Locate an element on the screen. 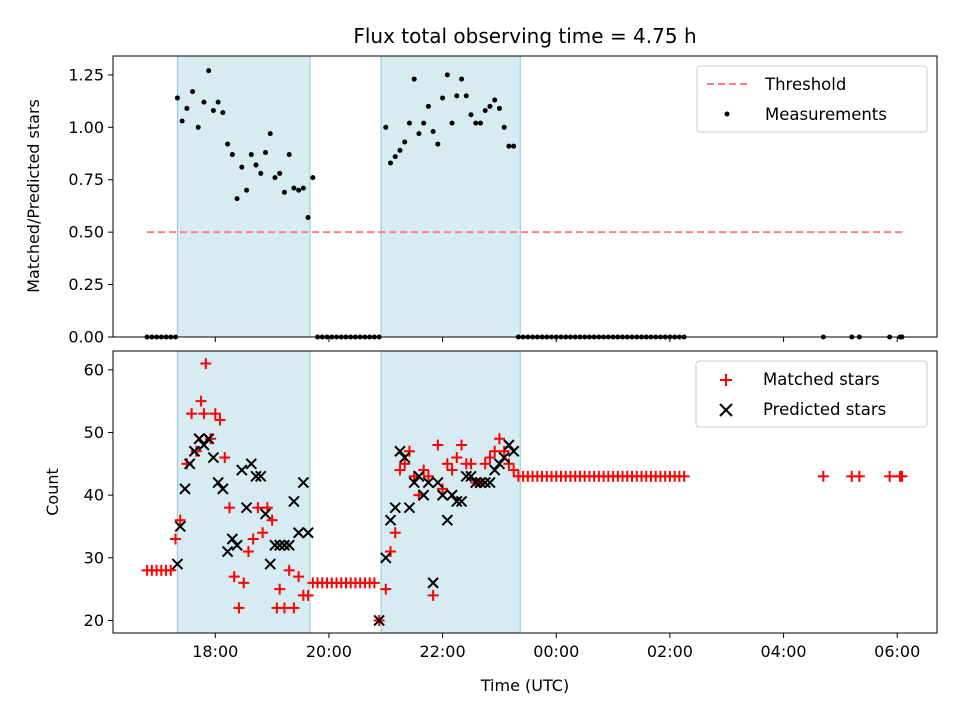  x-tick-label: 18:00 is located at coordinates (215, 651).